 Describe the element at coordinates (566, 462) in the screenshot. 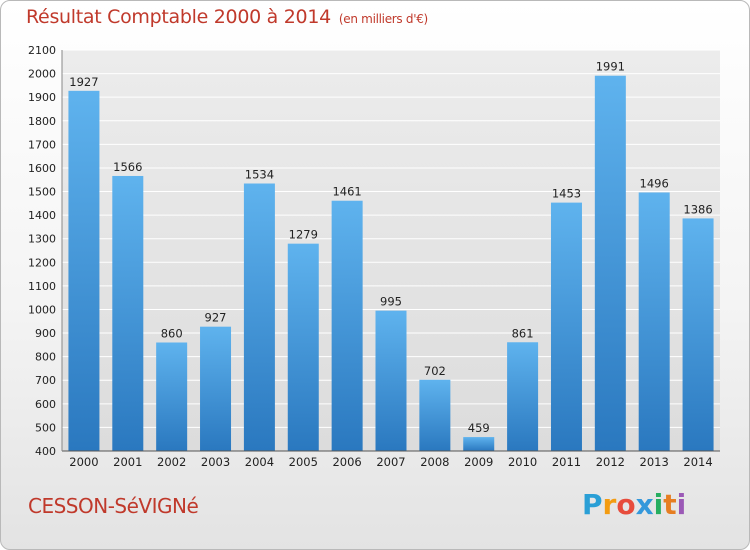

I see `x-tick-label-2011: 2011` at that location.